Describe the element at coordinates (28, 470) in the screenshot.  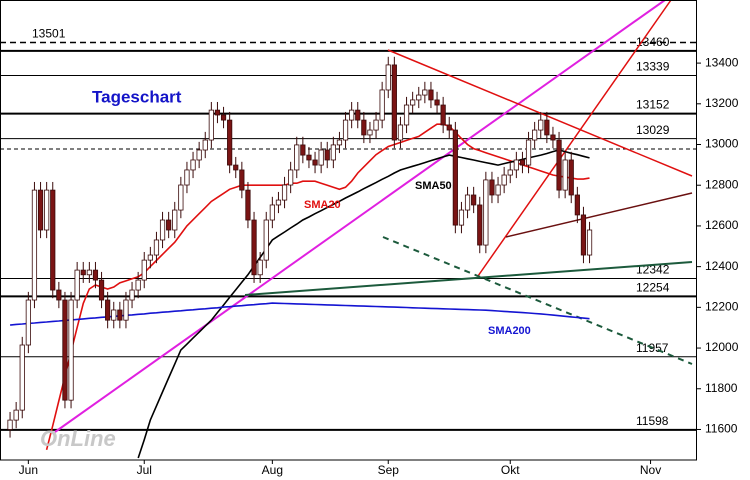
I see `x-tick-label: Jun` at that location.